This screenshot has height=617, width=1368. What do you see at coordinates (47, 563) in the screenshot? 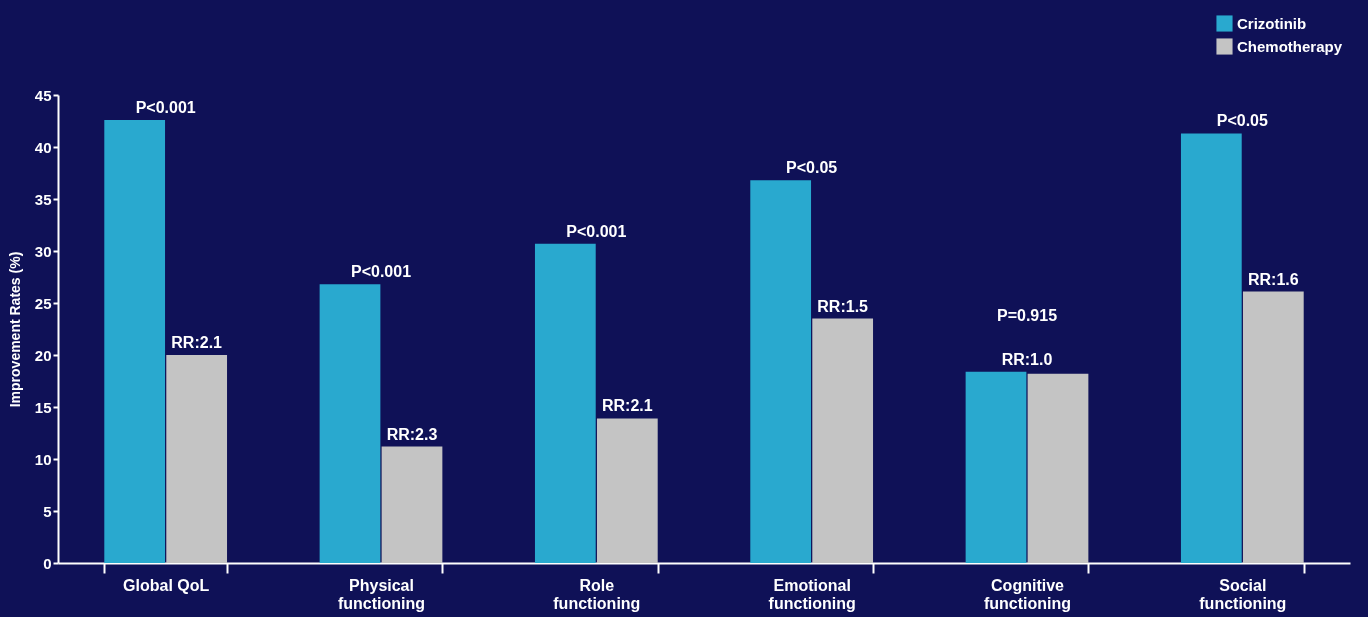
I see `y-tick-label: 0` at bounding box center [47, 563].